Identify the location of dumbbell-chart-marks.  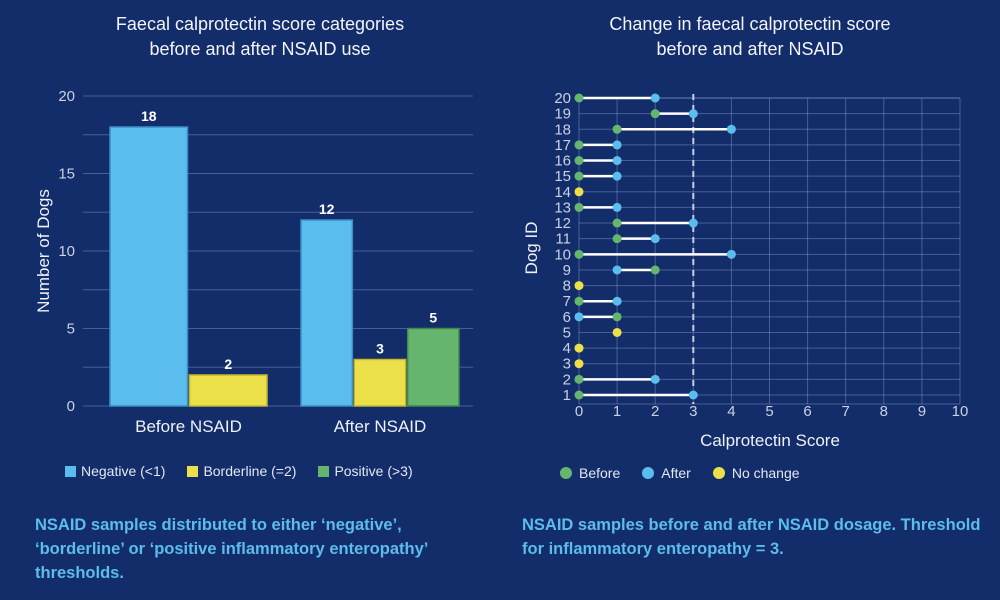
(655, 246).